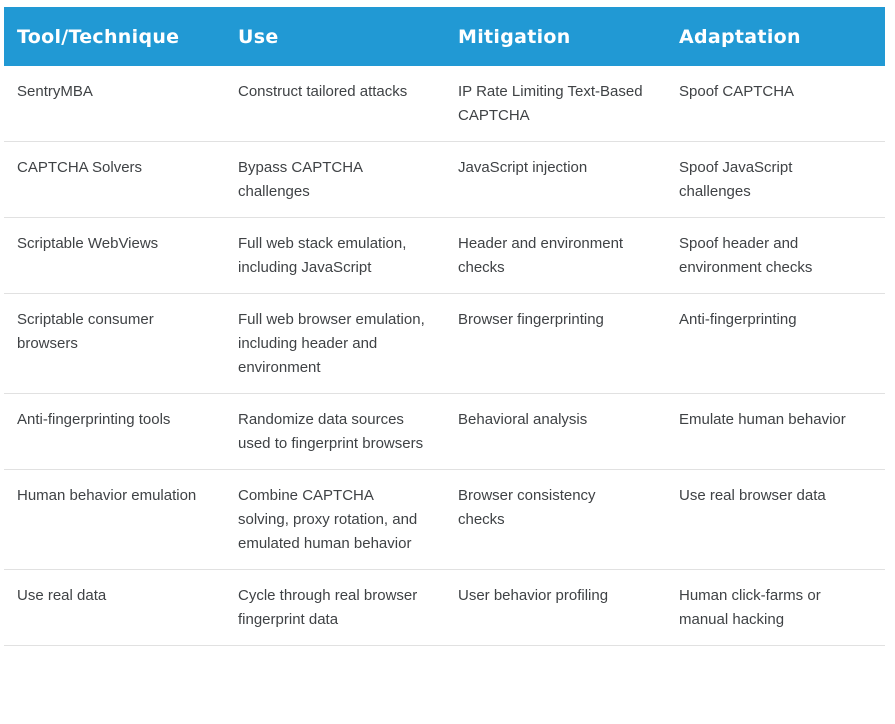 Image resolution: width=895 pixels, height=724 pixels. What do you see at coordinates (114, 607) in the screenshot?
I see `cell-tool: Use real data` at bounding box center [114, 607].